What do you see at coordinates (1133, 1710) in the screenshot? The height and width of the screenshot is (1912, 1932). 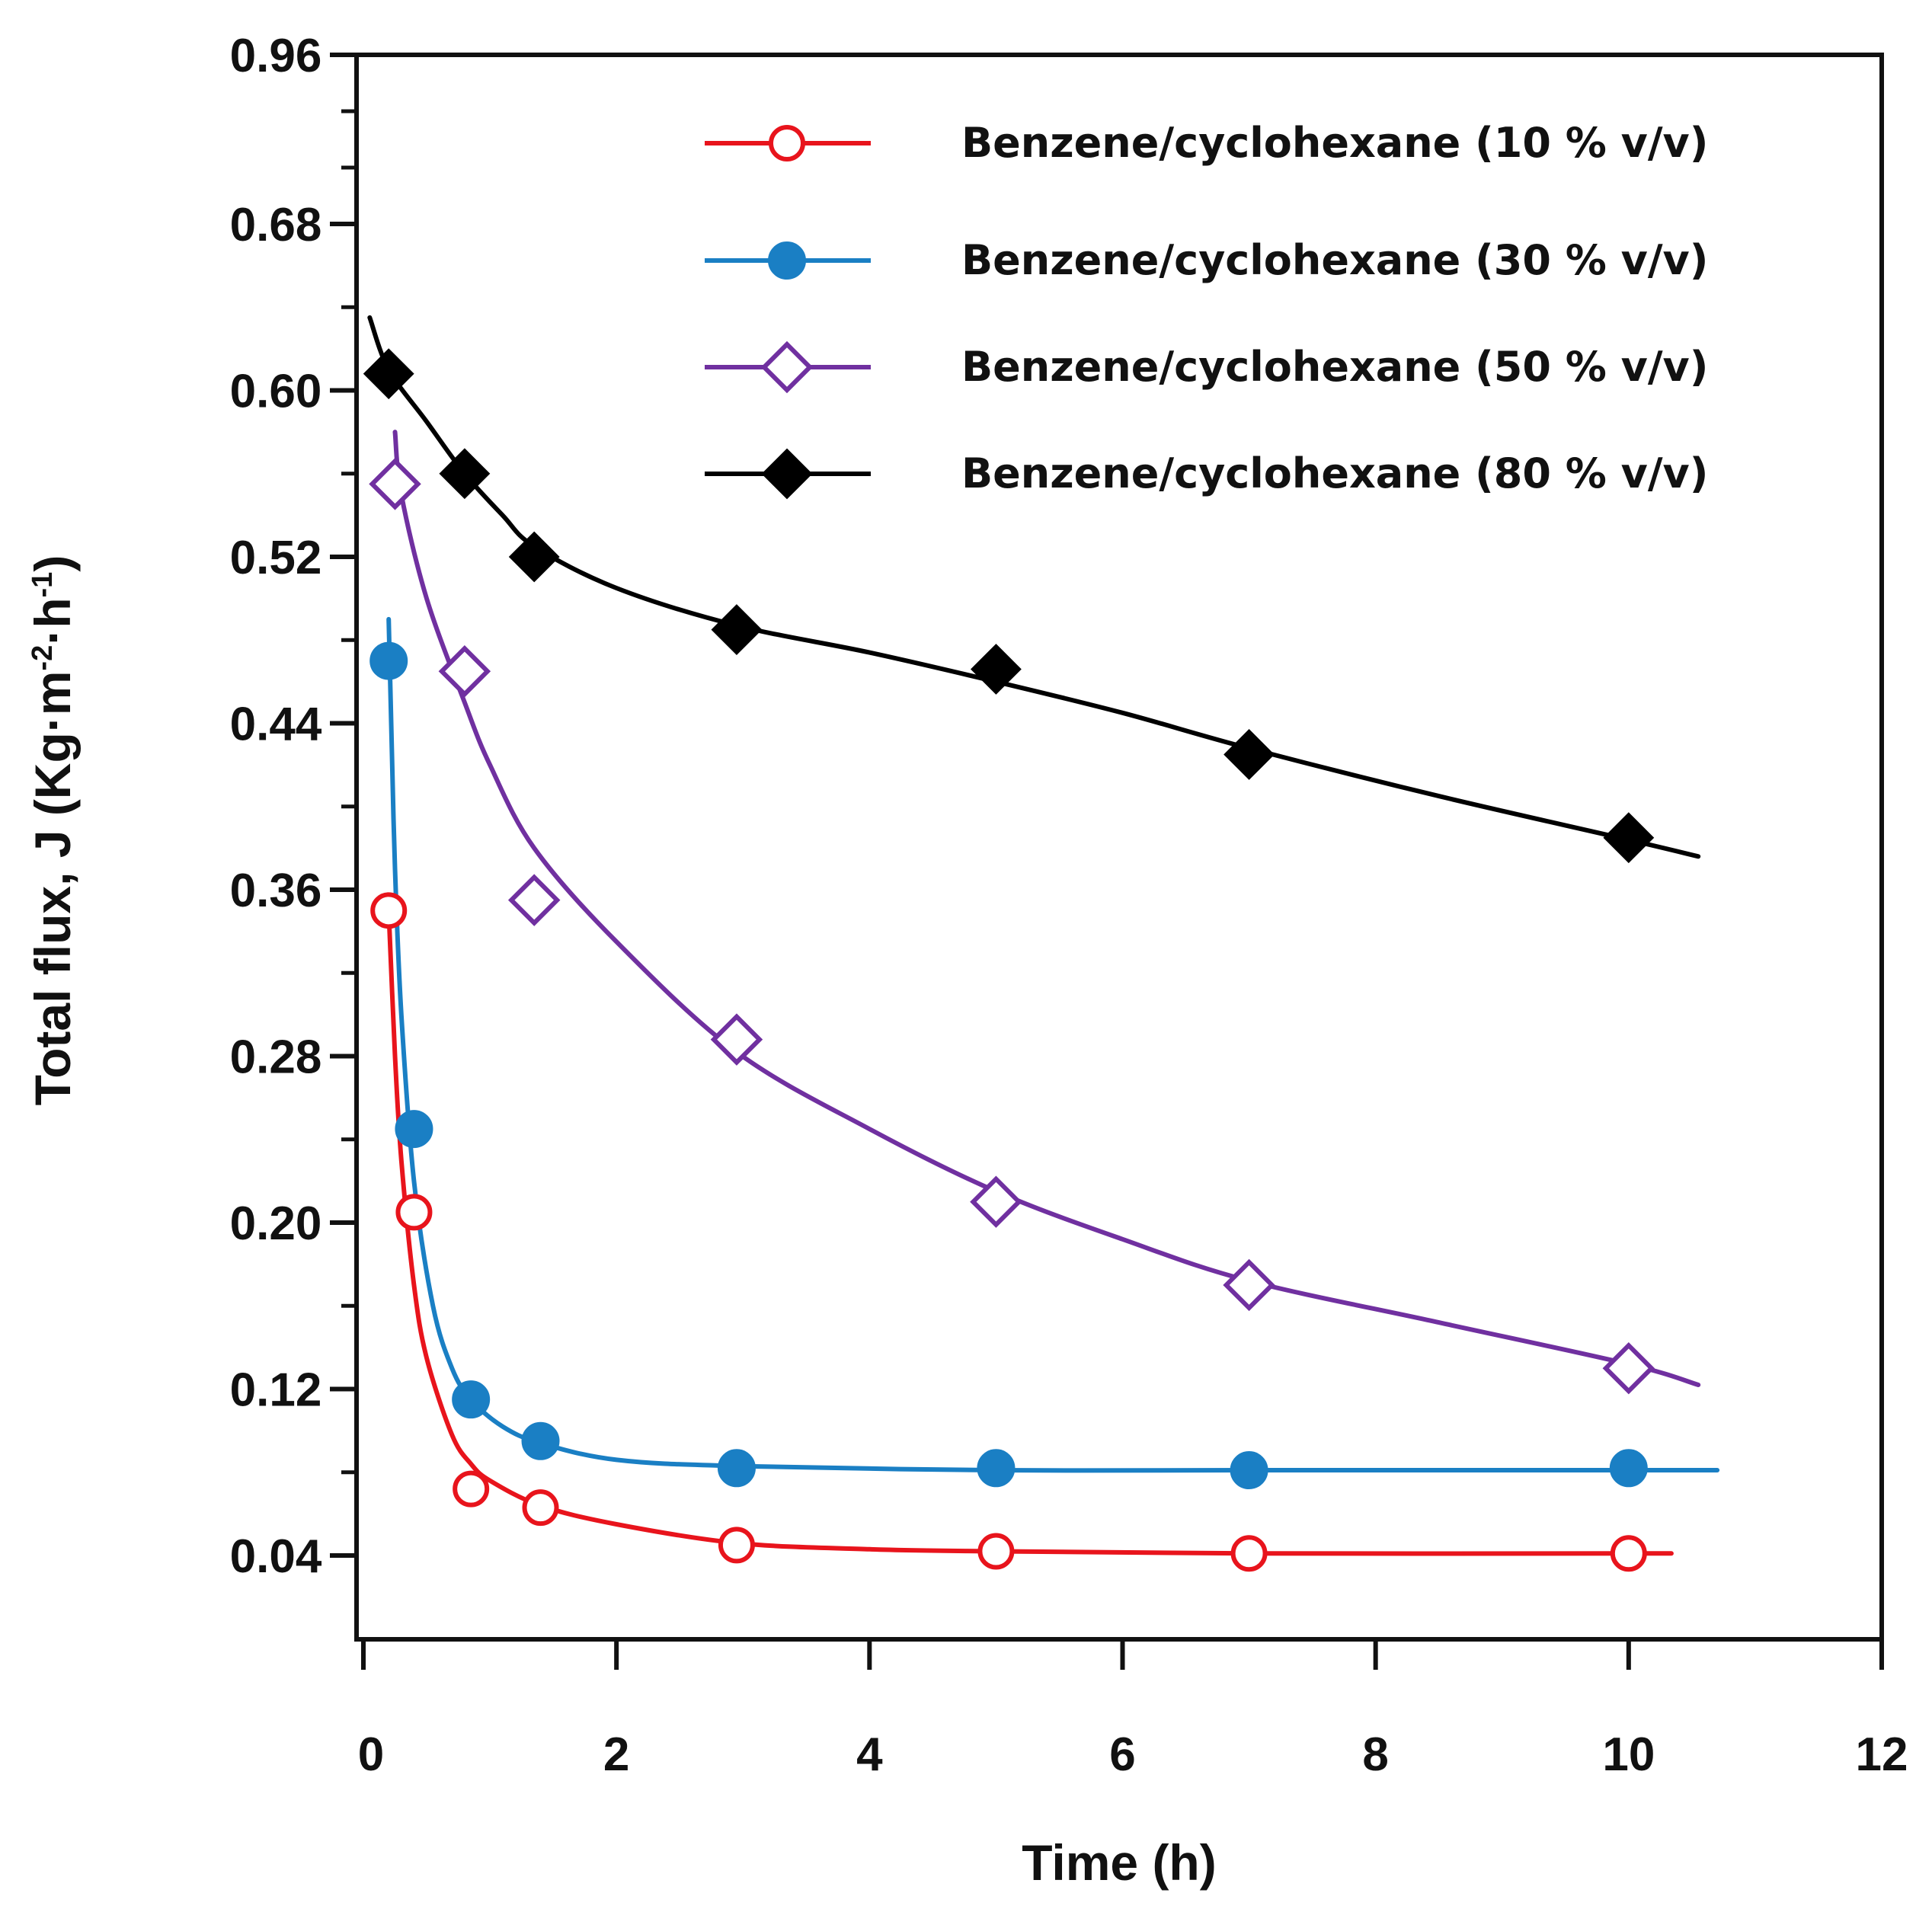 I see `x-axis-ticks: 0 2 4 6 8 10 12` at bounding box center [1133, 1710].